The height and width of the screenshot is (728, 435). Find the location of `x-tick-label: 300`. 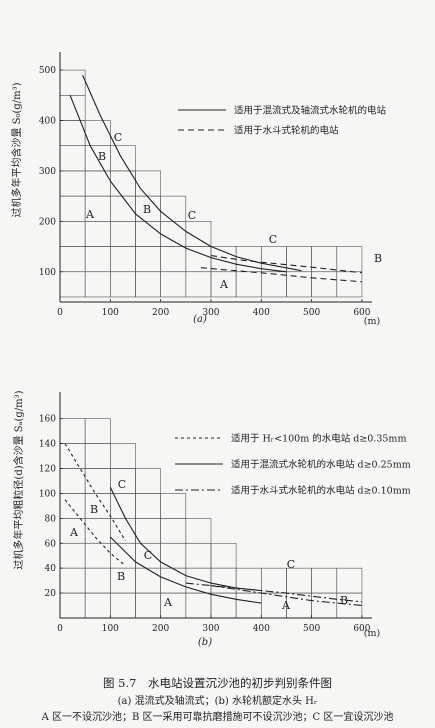

x-tick-label: 300 is located at coordinates (210, 629).